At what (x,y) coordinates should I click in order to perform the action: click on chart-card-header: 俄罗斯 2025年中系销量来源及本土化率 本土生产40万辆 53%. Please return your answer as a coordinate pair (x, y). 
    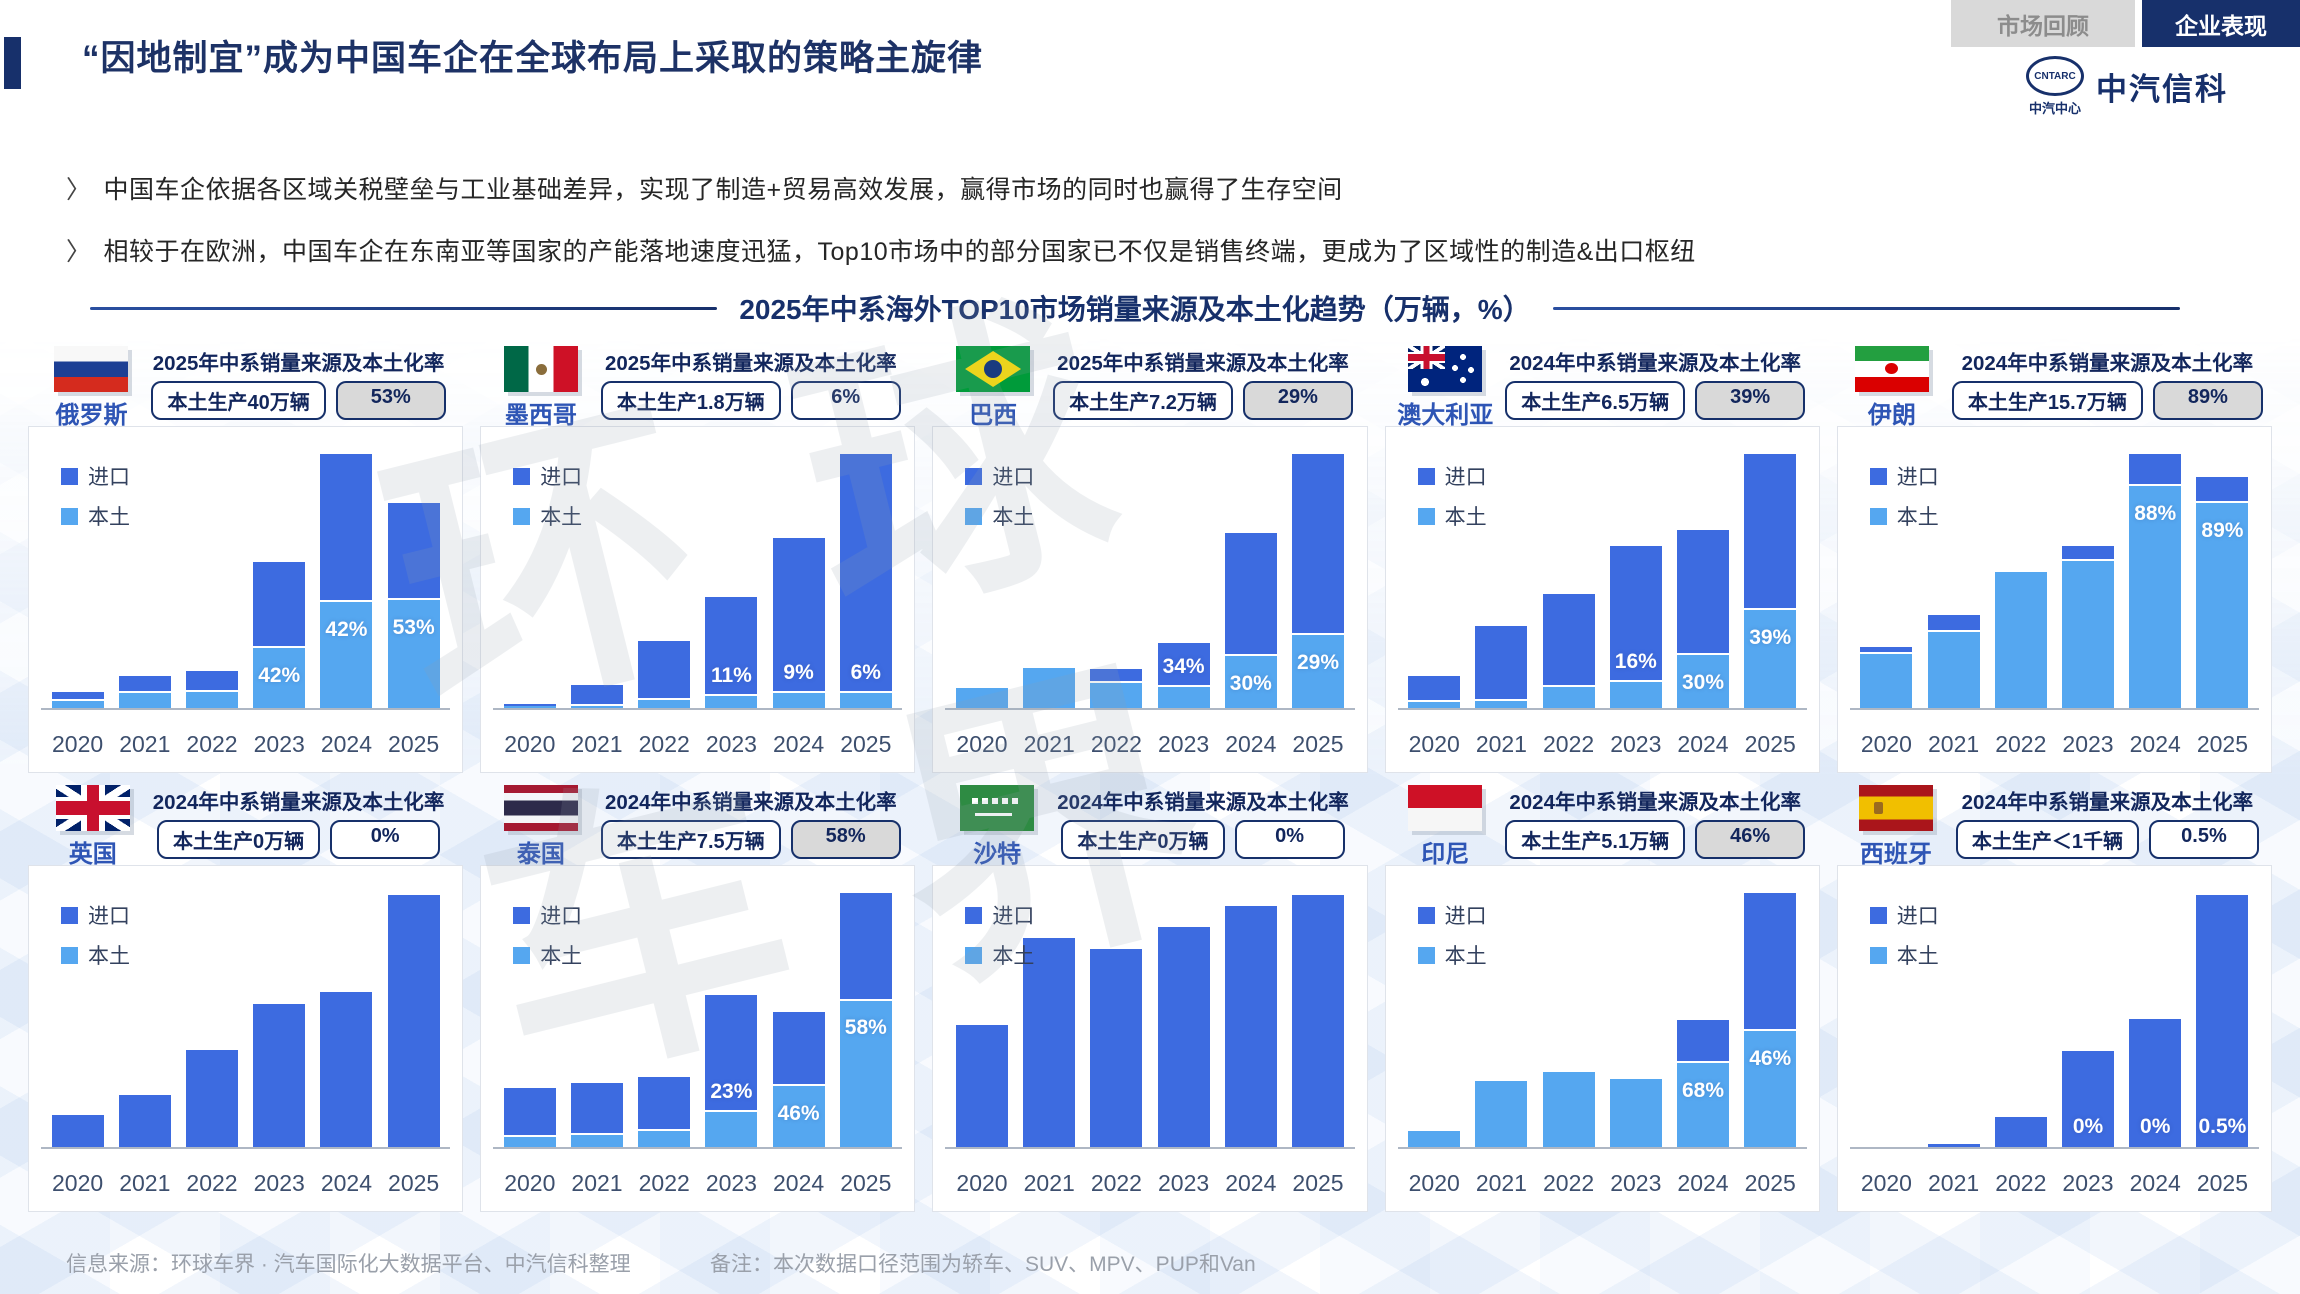
    Looking at the image, I should click on (245, 387).